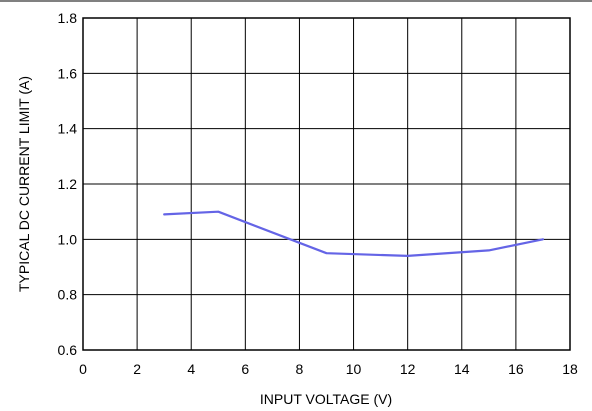 This screenshot has height=411, width=592. I want to click on y-tick-label: 1.4, so click(68, 129).